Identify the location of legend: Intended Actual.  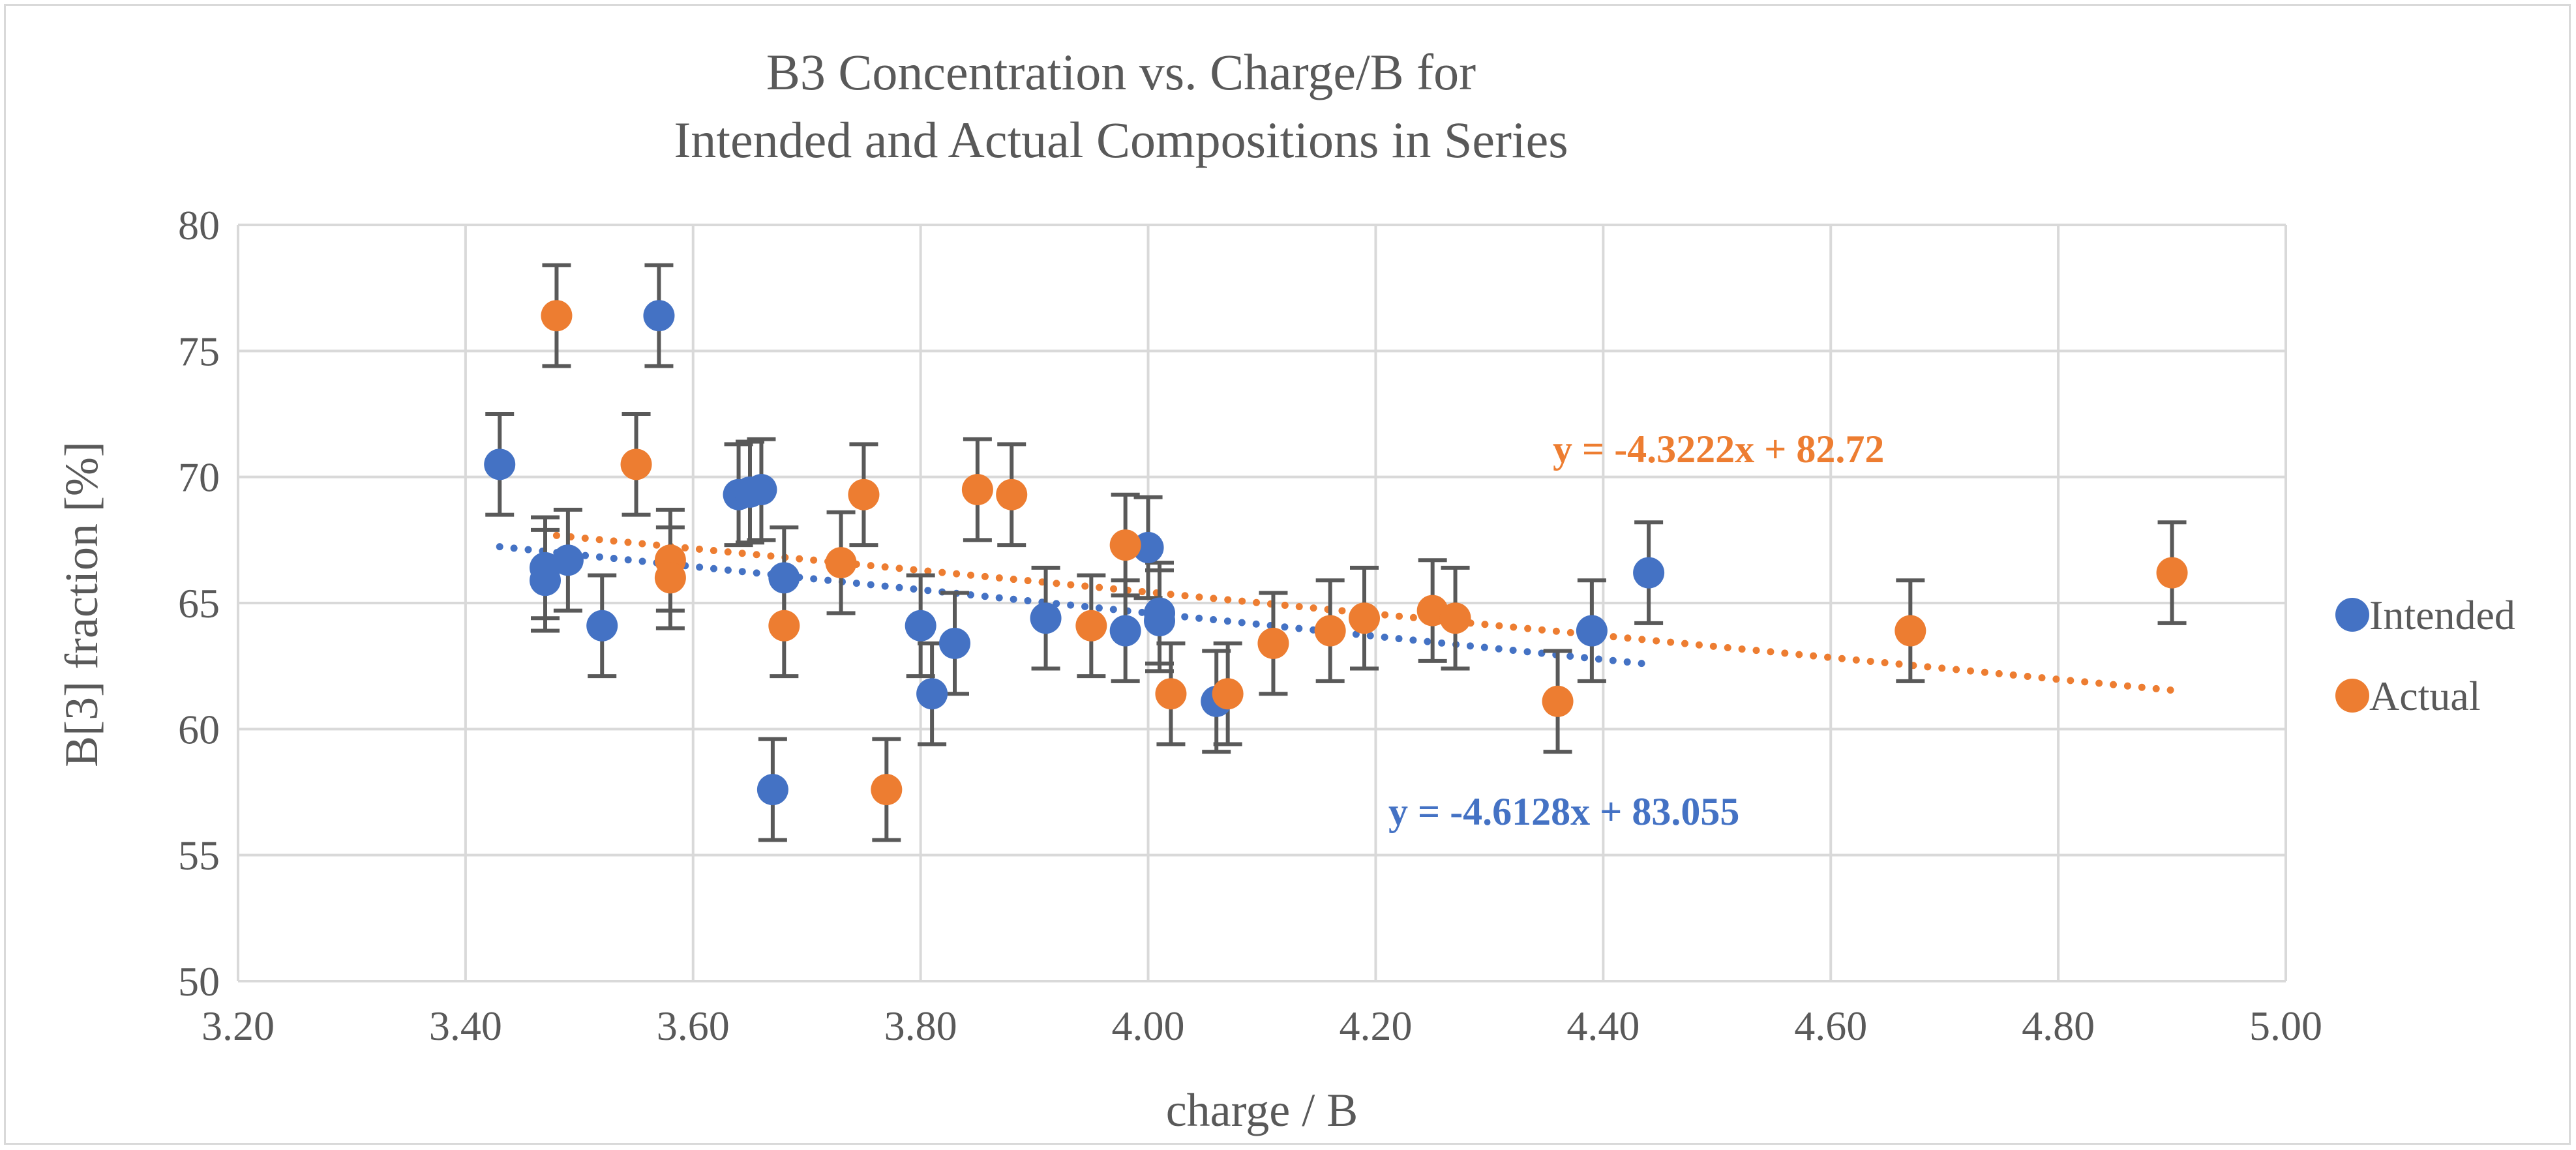
(2425, 655).